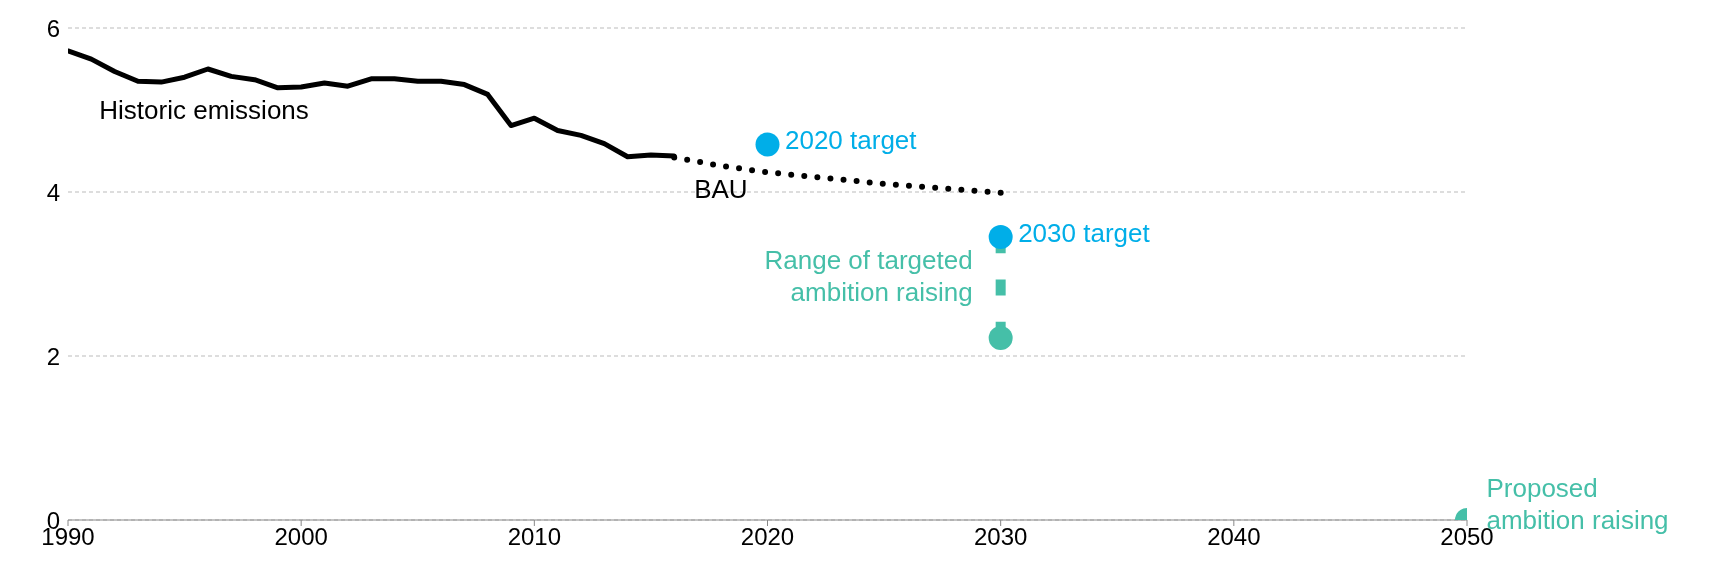 Image resolution: width=1725 pixels, height=588 pixels. I want to click on series-label: 2020 target, so click(851, 139).